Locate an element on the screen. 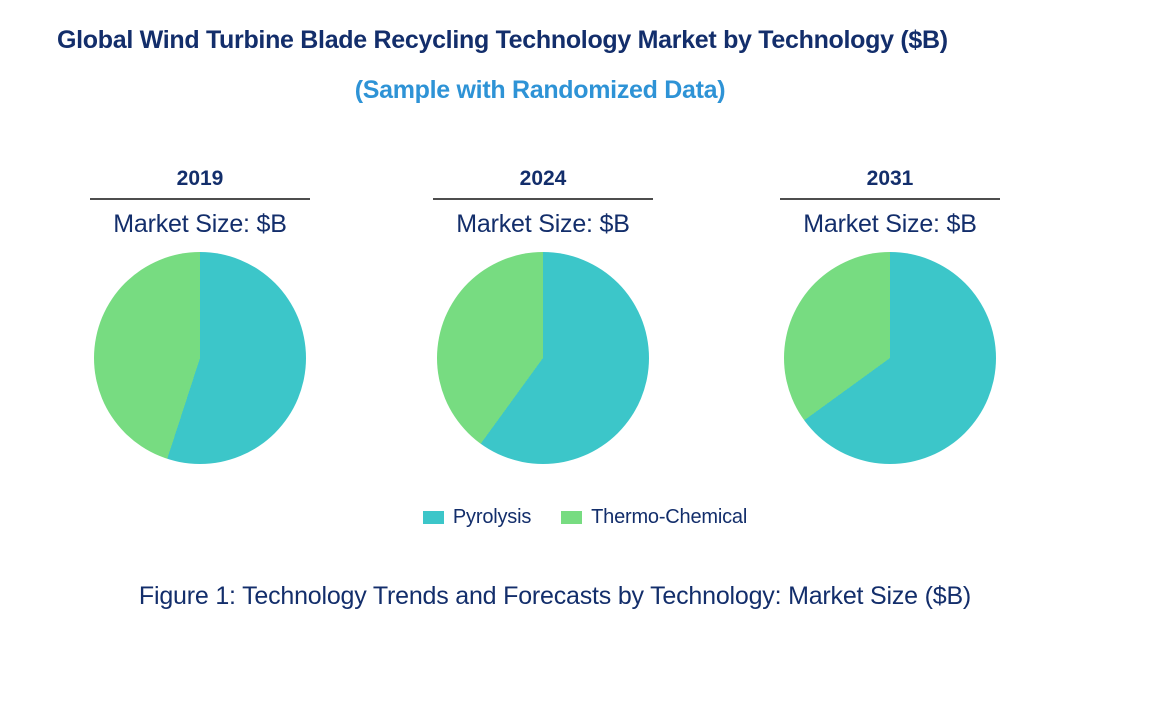  pyrolysis-swatch-icon is located at coordinates (433, 517).